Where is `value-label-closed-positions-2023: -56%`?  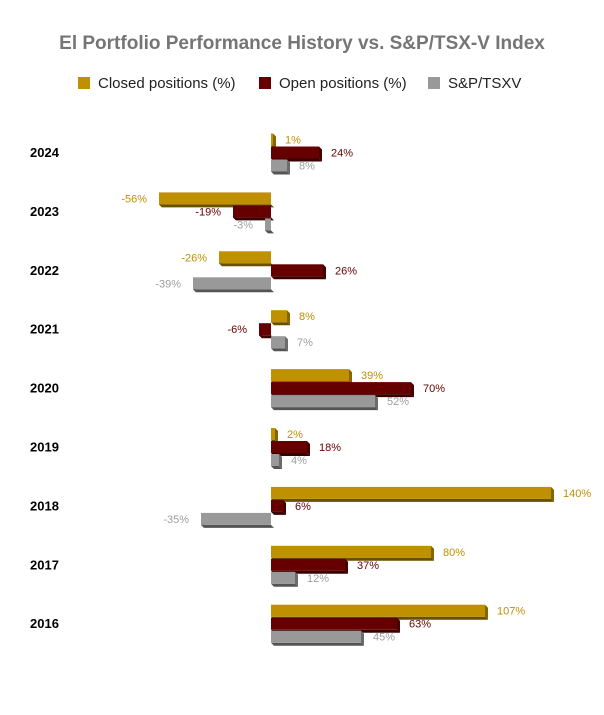
value-label-closed-positions-2023: -56% is located at coordinates (134, 199).